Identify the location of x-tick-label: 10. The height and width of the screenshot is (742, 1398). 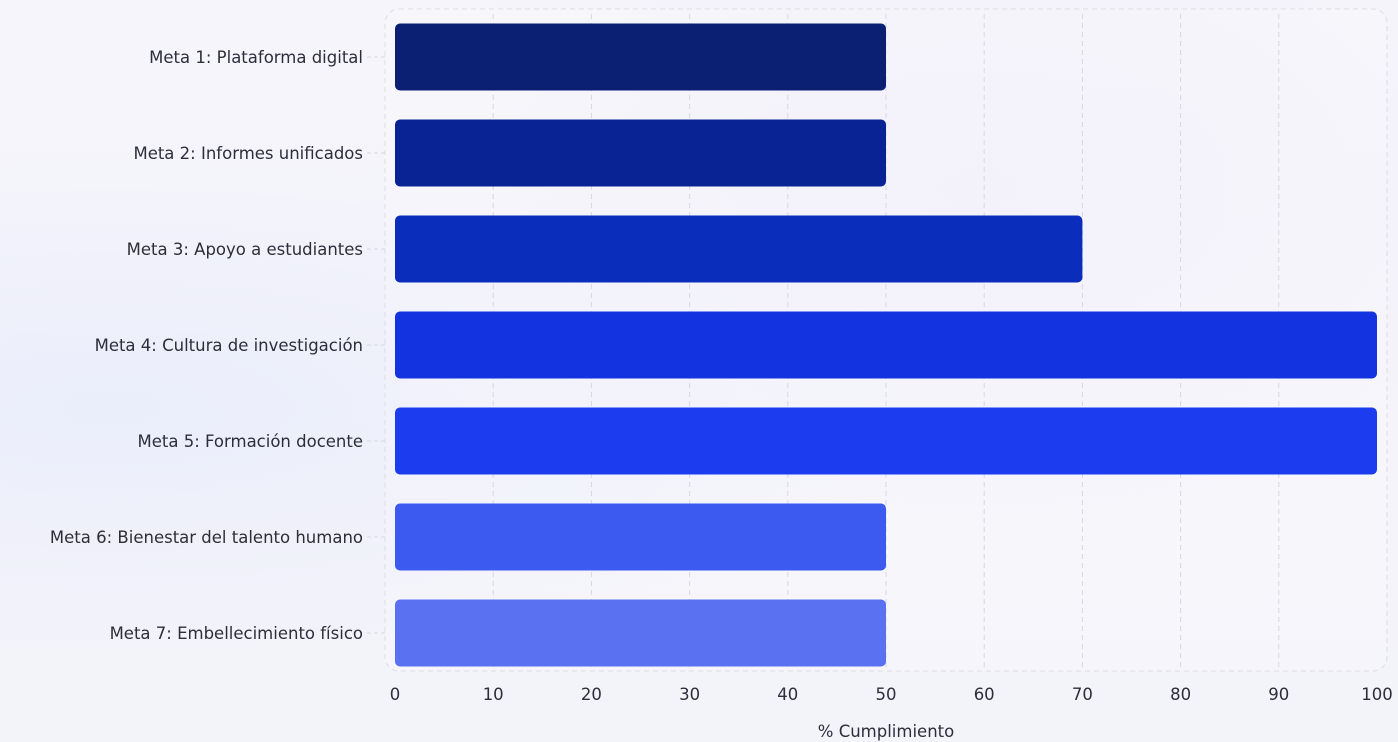
(493, 694).